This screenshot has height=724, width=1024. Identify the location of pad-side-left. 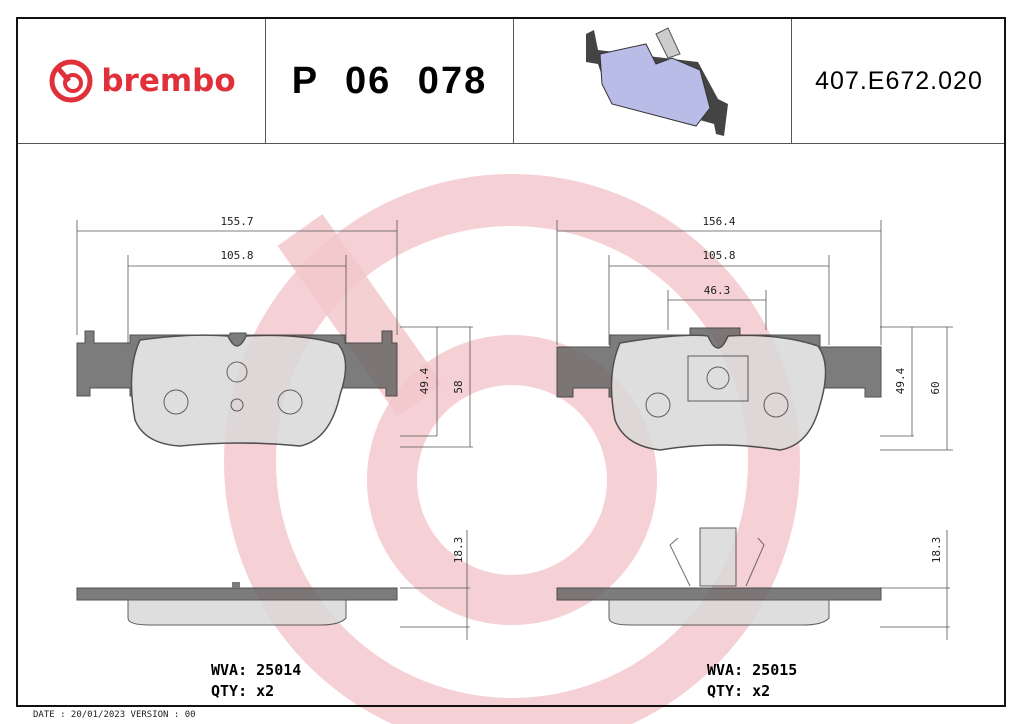
(237, 604).